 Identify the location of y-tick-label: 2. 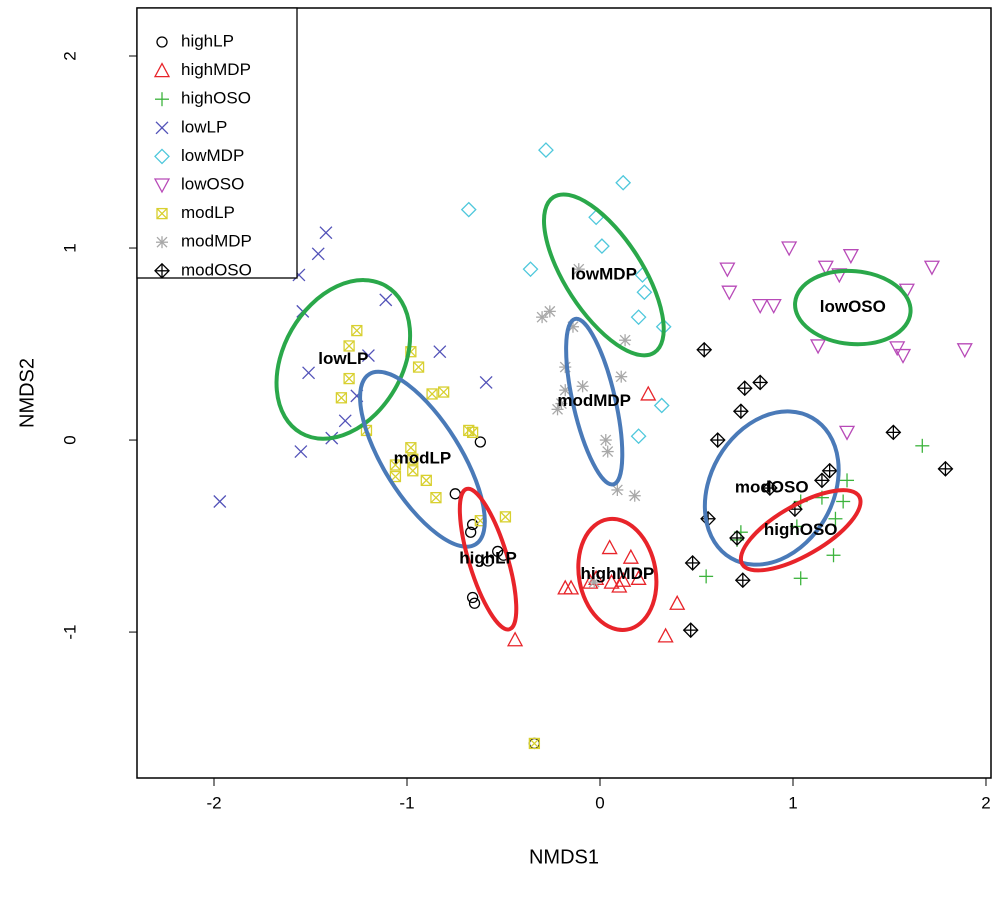
(69, 55).